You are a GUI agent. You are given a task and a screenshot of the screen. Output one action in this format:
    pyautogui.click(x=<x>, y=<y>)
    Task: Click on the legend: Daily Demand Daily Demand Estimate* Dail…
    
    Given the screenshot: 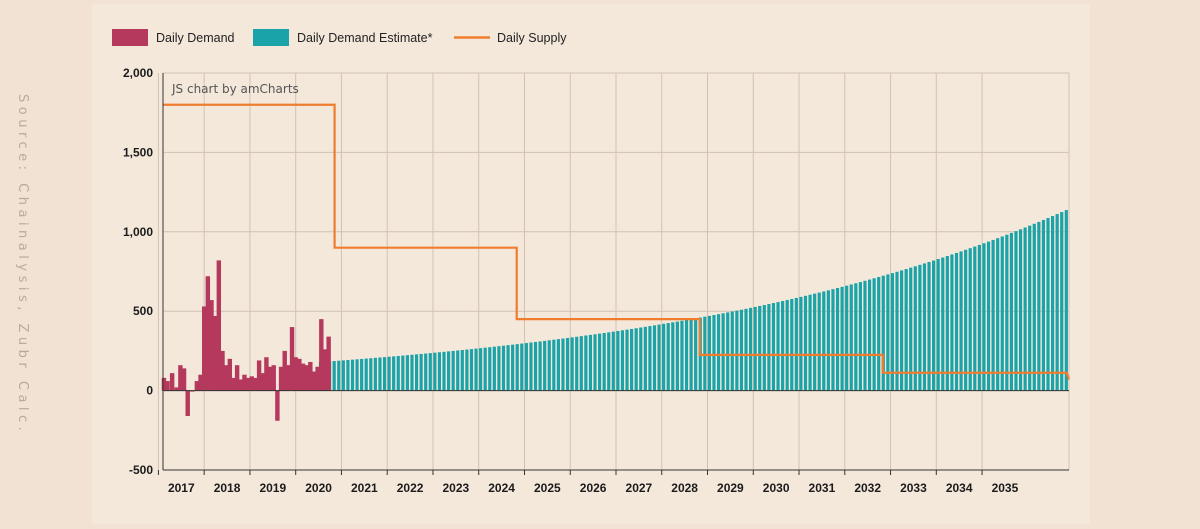 What is the action you would take?
    pyautogui.click(x=339, y=37)
    